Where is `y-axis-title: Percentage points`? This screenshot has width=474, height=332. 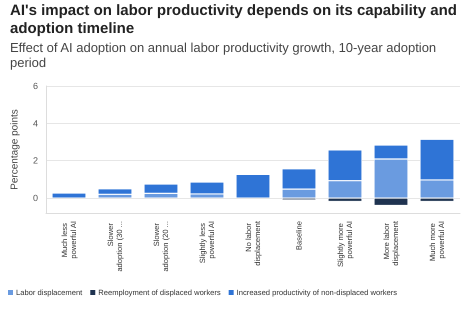
y-axis-title: Percentage points is located at coordinates (15, 149).